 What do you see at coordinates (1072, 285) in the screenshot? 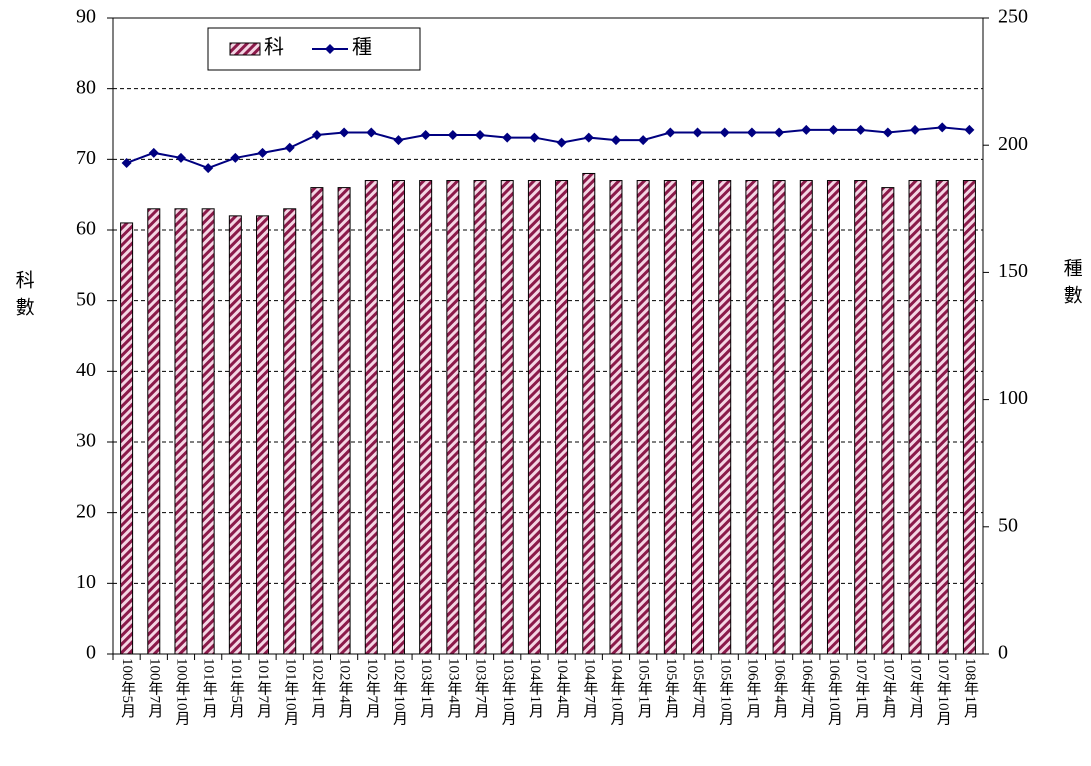
I see `y2-axis-label: 種數` at bounding box center [1072, 285].